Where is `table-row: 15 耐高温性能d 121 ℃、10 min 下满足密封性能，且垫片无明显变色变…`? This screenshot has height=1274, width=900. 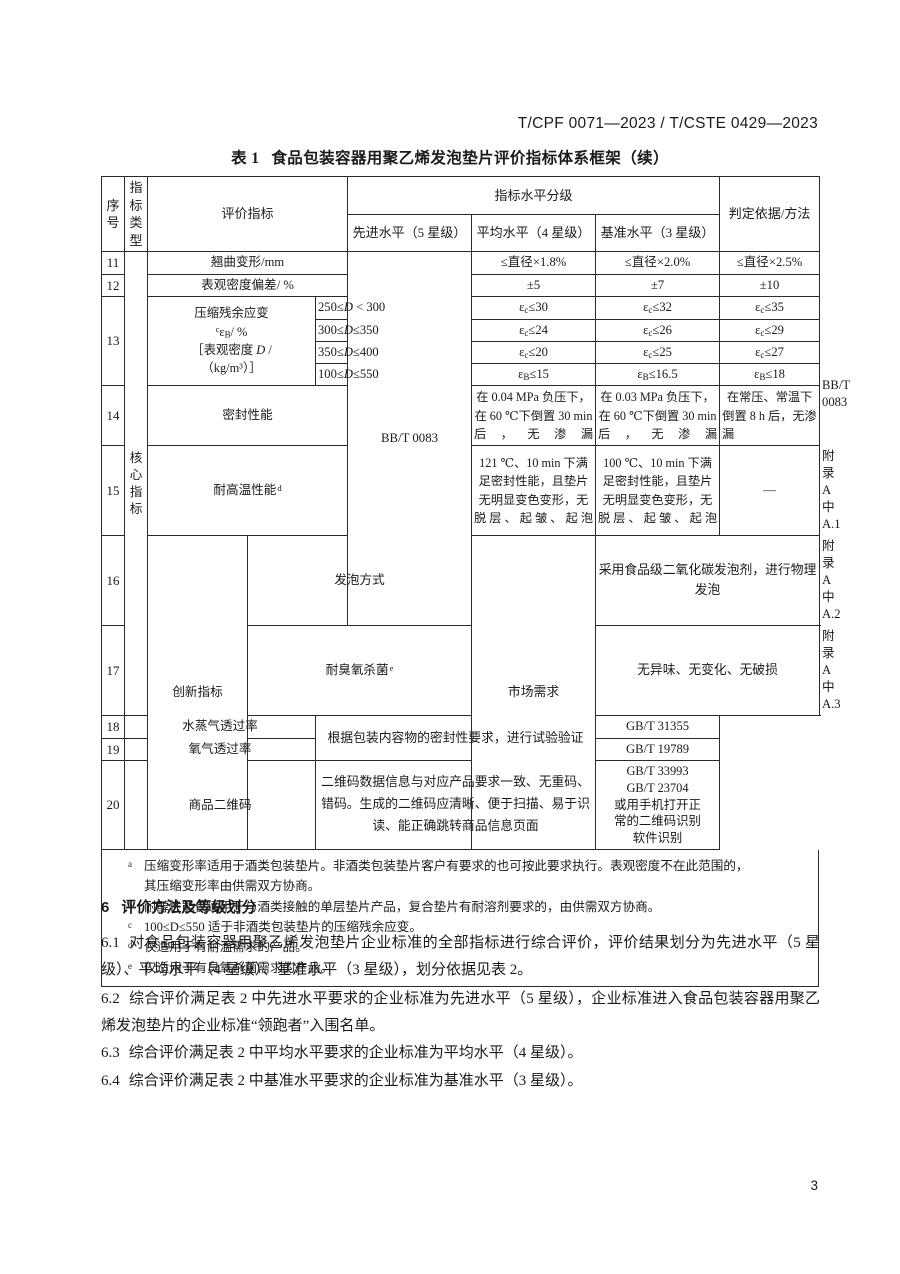
table-row: 15 耐高温性能d 121 ℃、10 min 下满足密封性能，且垫片无明显变色变… is located at coordinates (471, 491).